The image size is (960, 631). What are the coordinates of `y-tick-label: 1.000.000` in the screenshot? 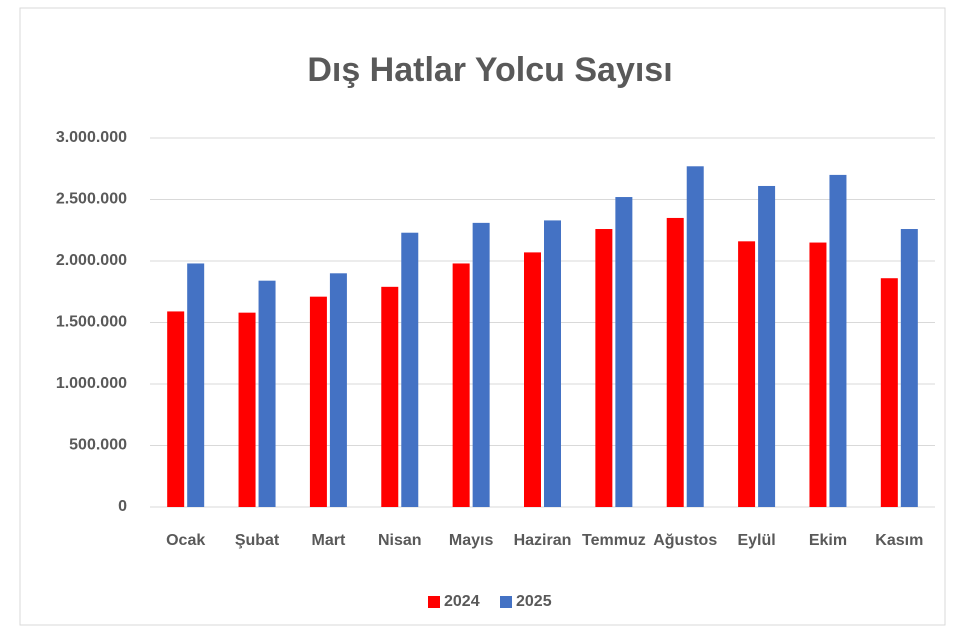 It's located at (91, 383).